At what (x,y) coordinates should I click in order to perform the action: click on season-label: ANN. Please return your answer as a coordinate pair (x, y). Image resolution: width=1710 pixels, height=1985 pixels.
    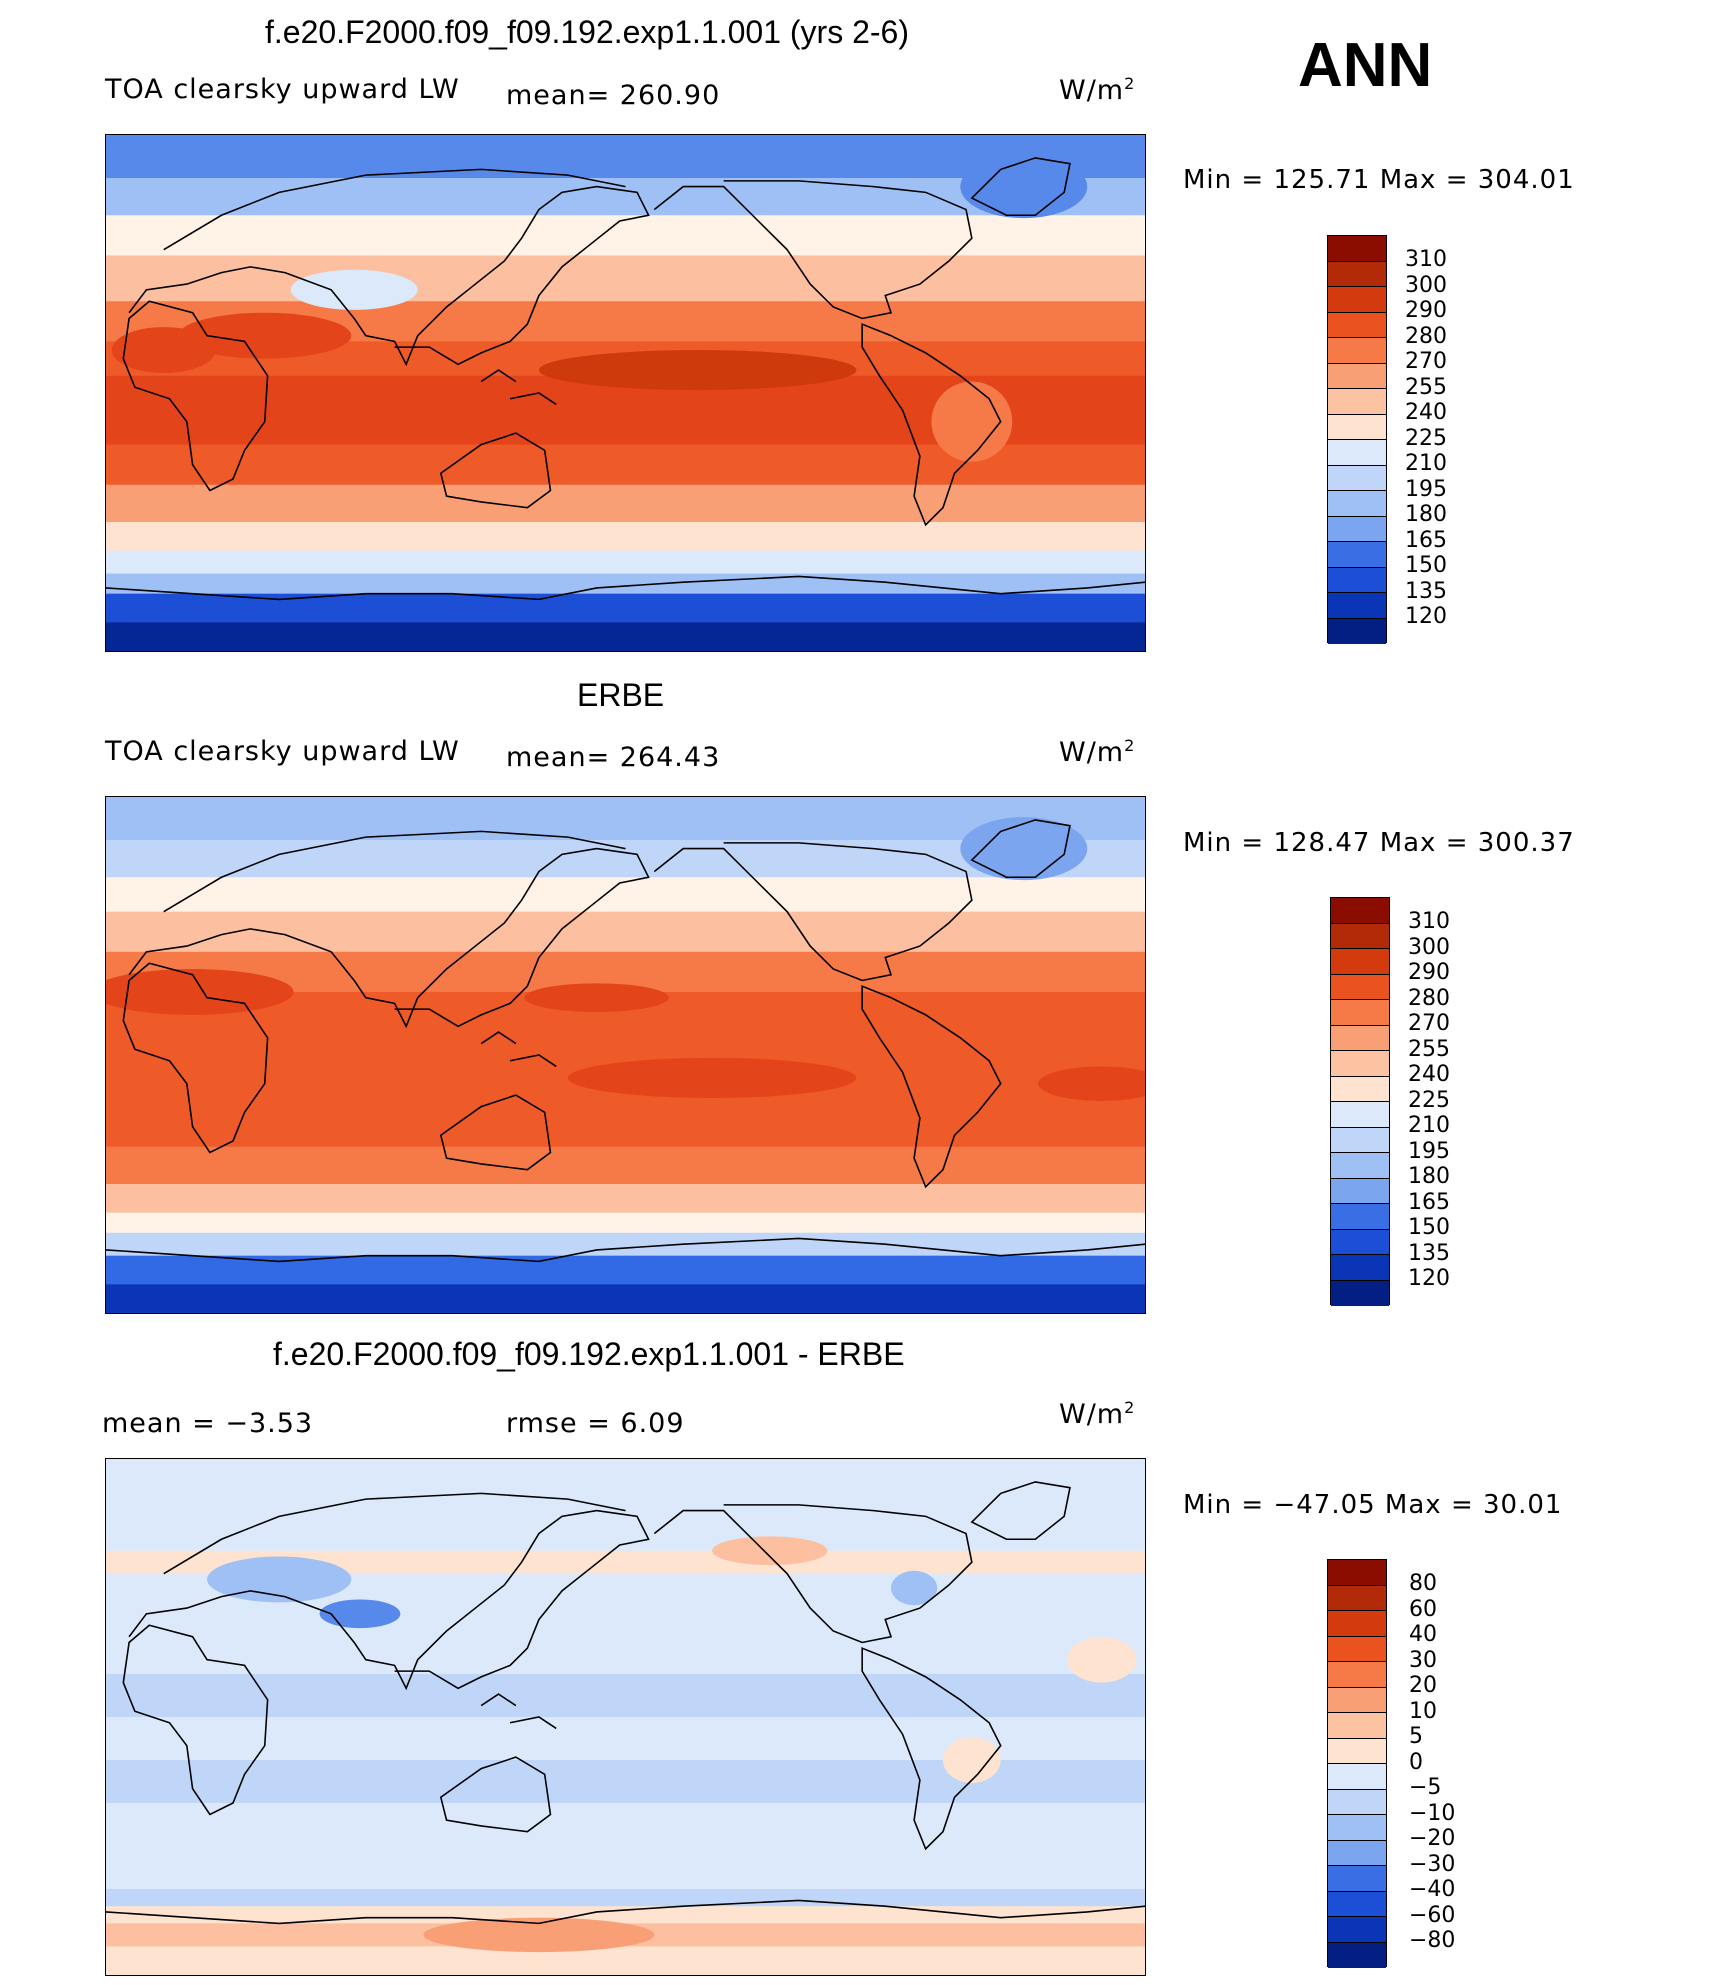
    Looking at the image, I should click on (1365, 65).